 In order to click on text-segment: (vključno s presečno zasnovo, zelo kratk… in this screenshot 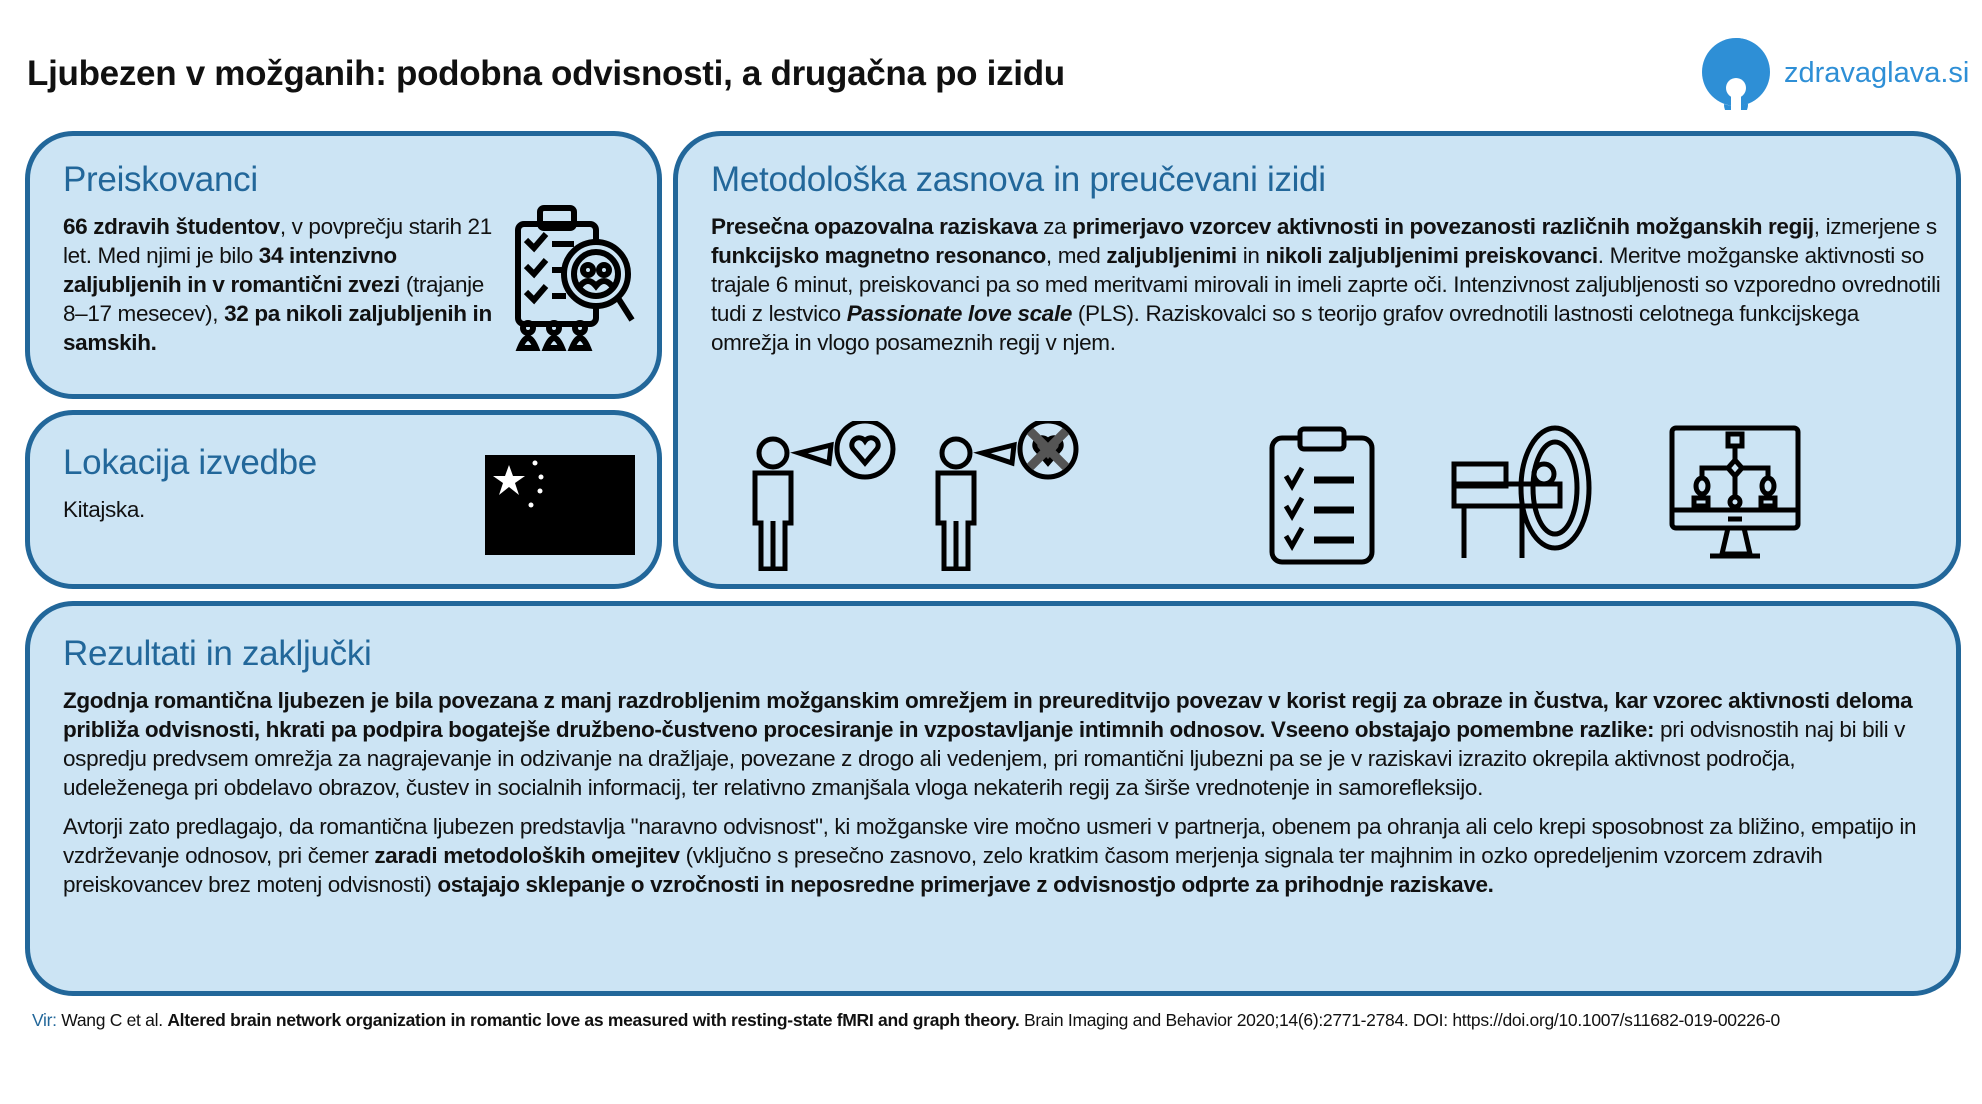, I will do `click(943, 870)`.